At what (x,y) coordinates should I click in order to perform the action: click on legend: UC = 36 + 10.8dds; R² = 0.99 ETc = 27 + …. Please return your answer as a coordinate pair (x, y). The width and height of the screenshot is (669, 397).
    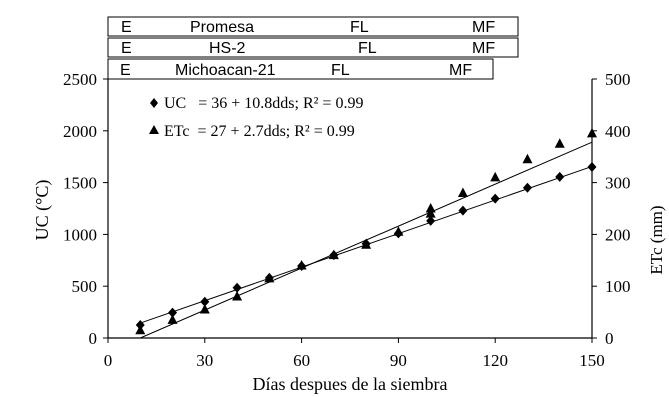
    Looking at the image, I should click on (256, 117).